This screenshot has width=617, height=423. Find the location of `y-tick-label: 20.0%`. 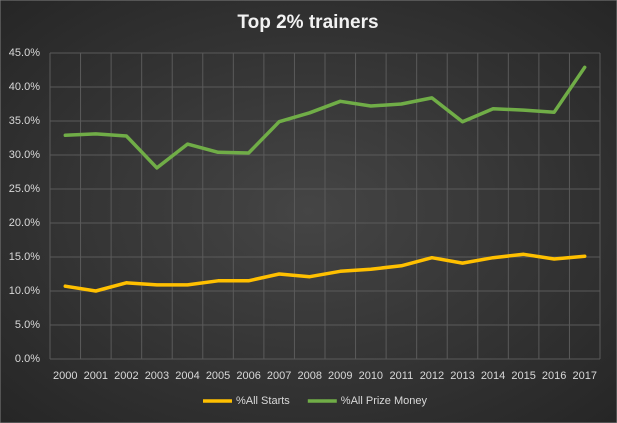

y-tick-label: 20.0% is located at coordinates (24, 223).